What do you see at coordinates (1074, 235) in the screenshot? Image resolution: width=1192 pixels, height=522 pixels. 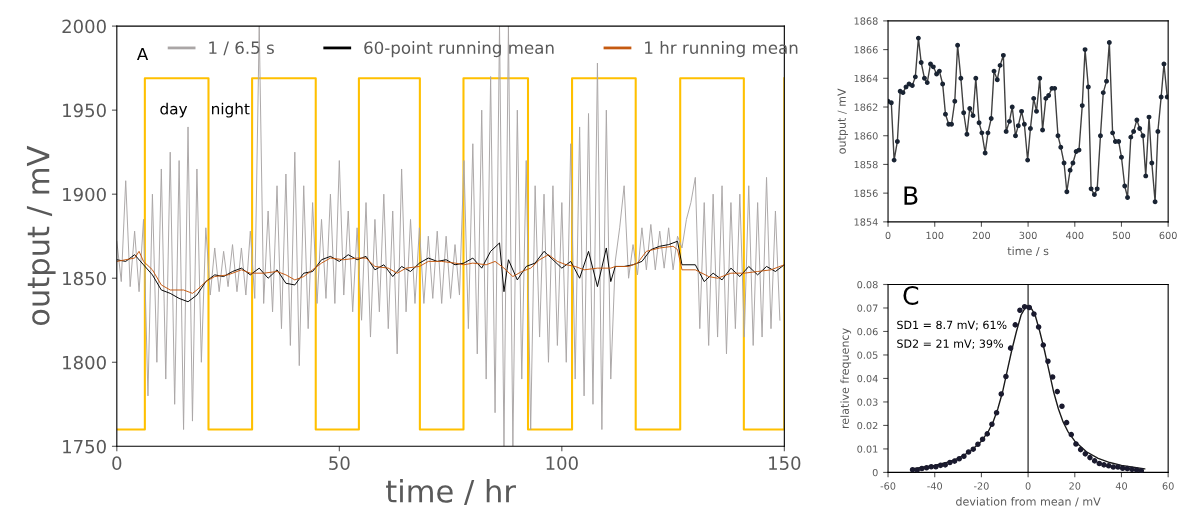 I see `x-tick-label: 400` at bounding box center [1074, 235].